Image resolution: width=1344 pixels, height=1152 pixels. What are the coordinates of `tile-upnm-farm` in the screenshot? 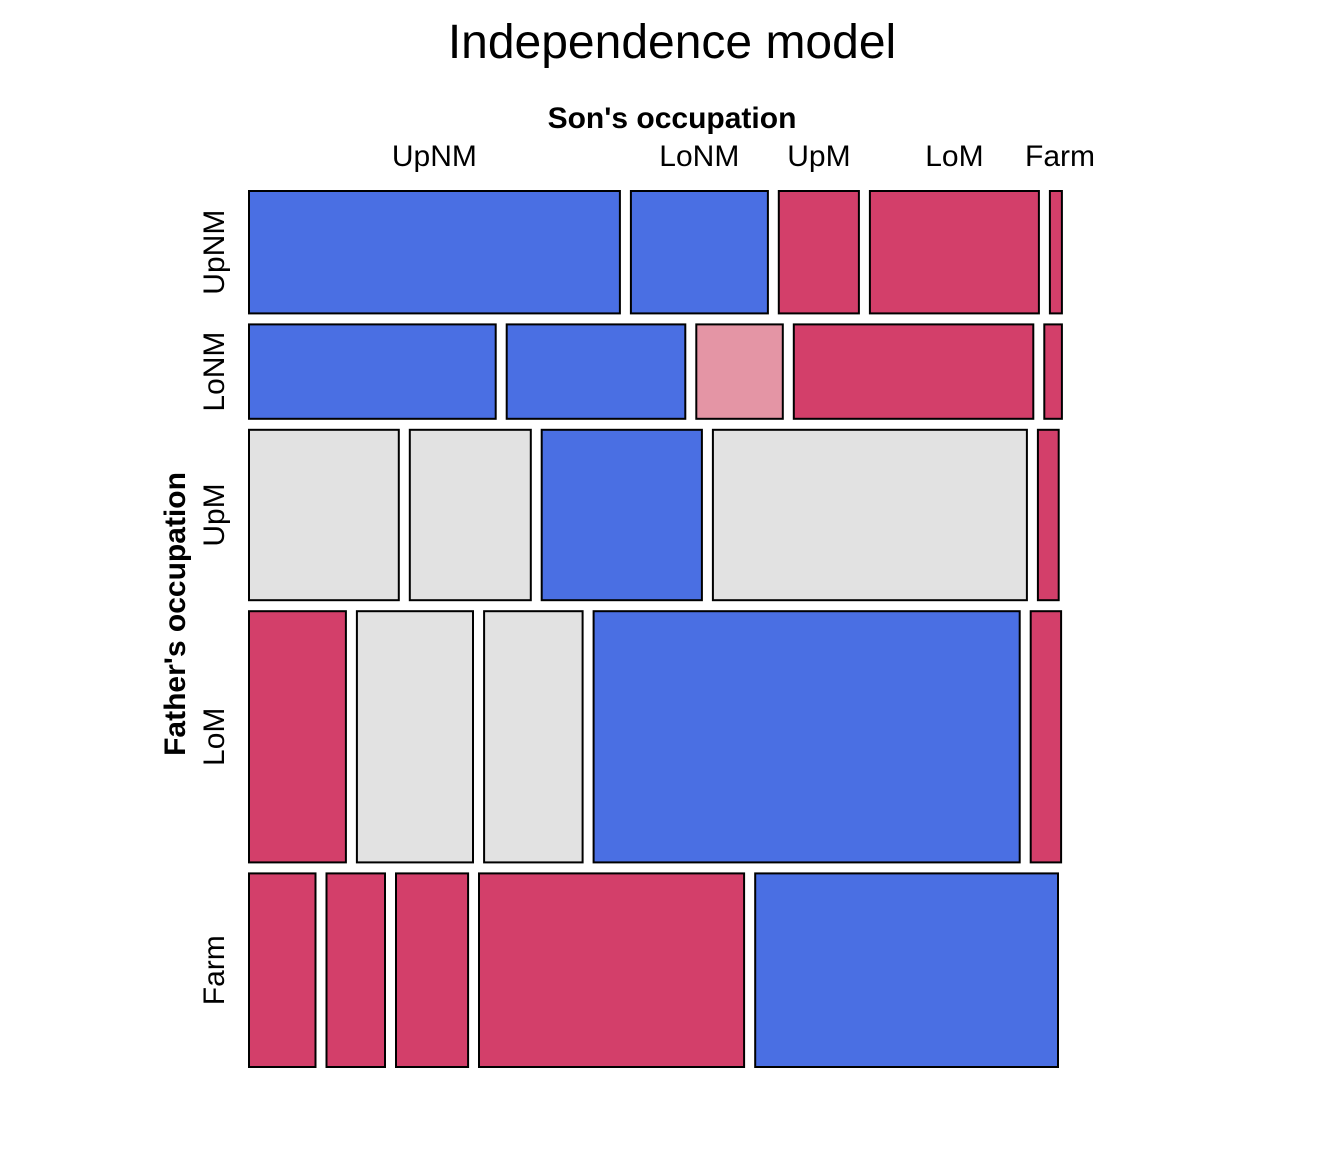 It's located at (1055, 252).